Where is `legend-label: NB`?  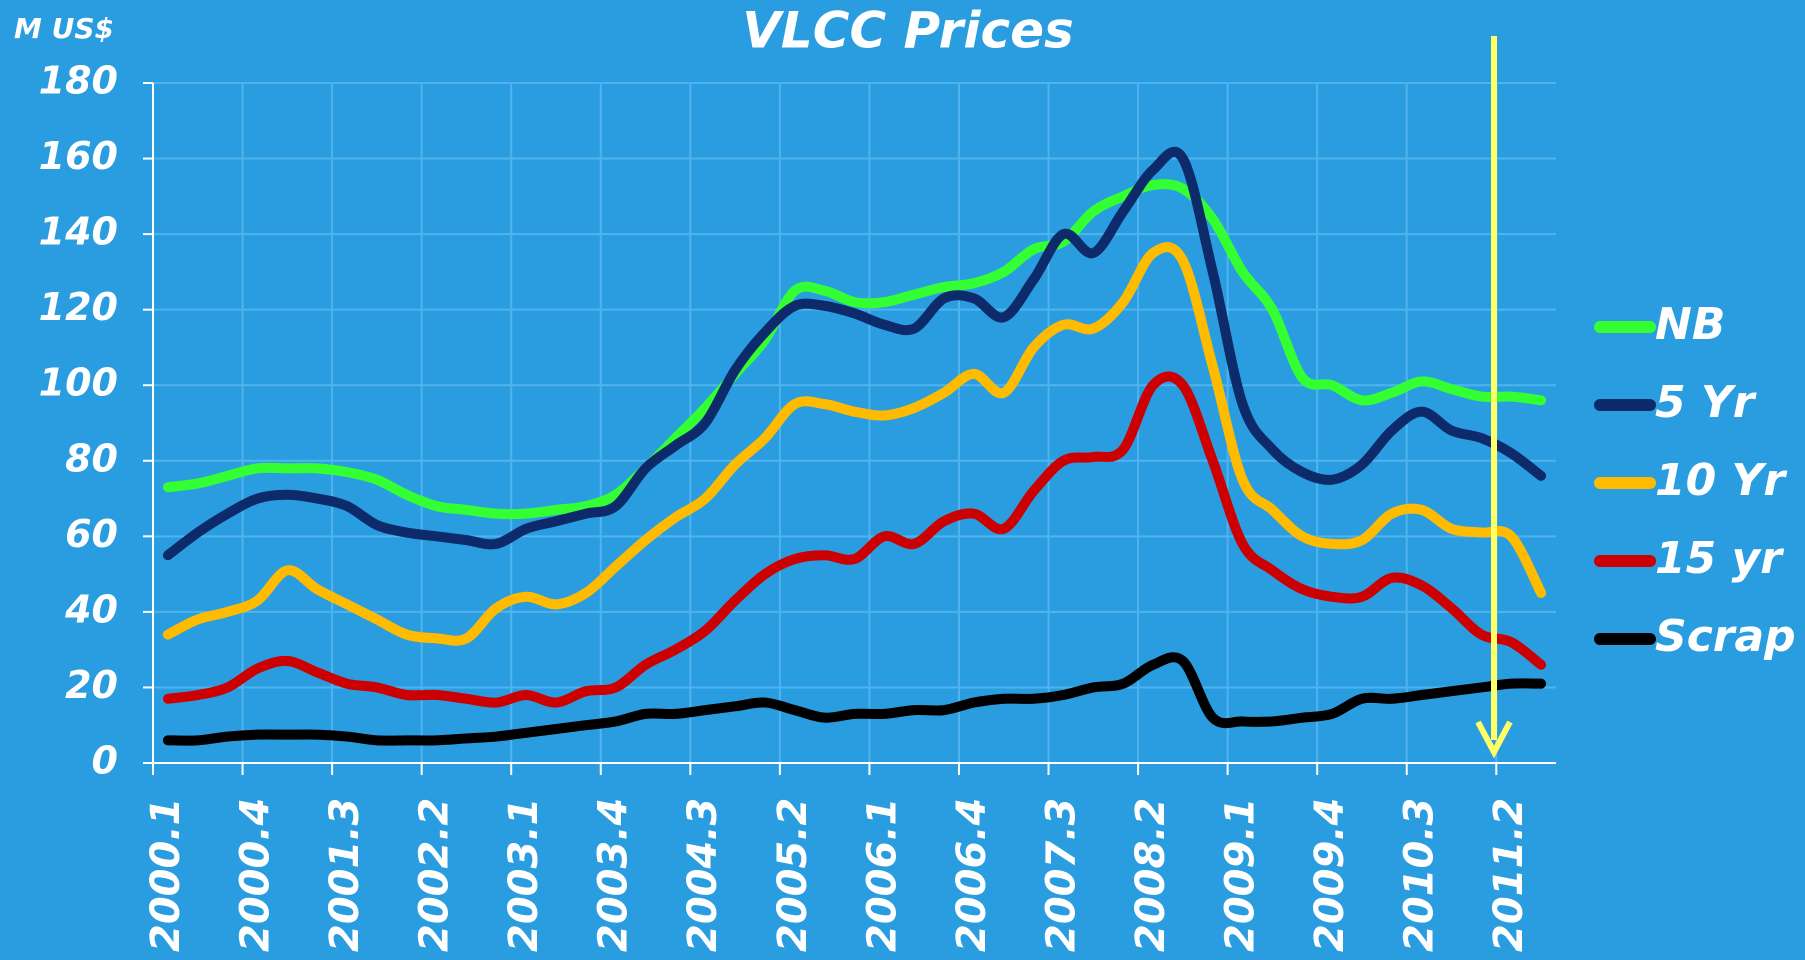
legend-label: NB is located at coordinates (1690, 324).